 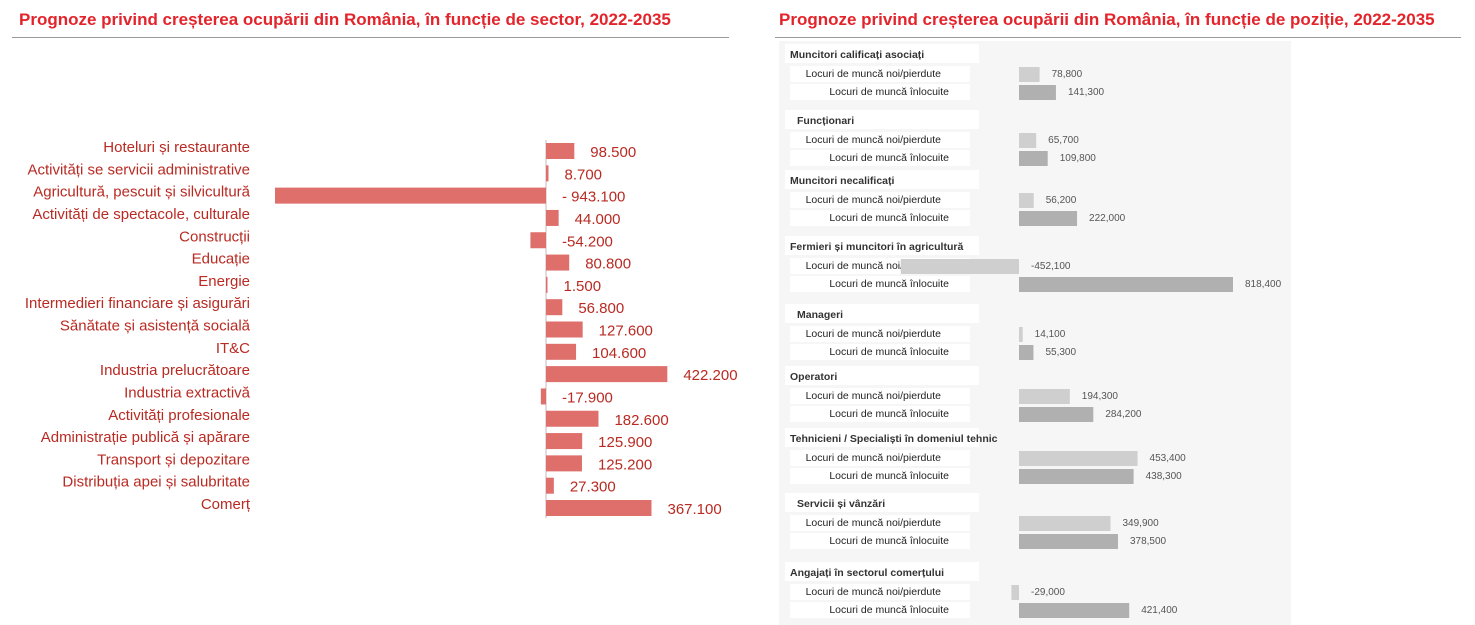 I want to click on position-value-label: 284,200, so click(x=1123, y=414).